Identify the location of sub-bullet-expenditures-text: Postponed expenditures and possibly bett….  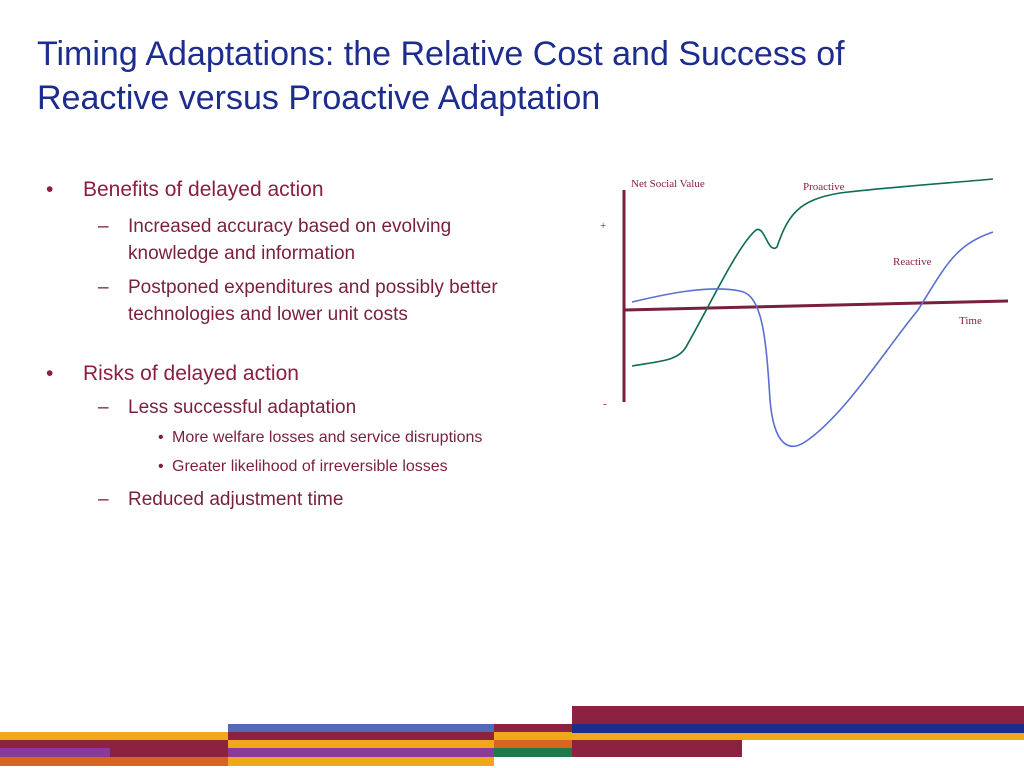
(313, 301).